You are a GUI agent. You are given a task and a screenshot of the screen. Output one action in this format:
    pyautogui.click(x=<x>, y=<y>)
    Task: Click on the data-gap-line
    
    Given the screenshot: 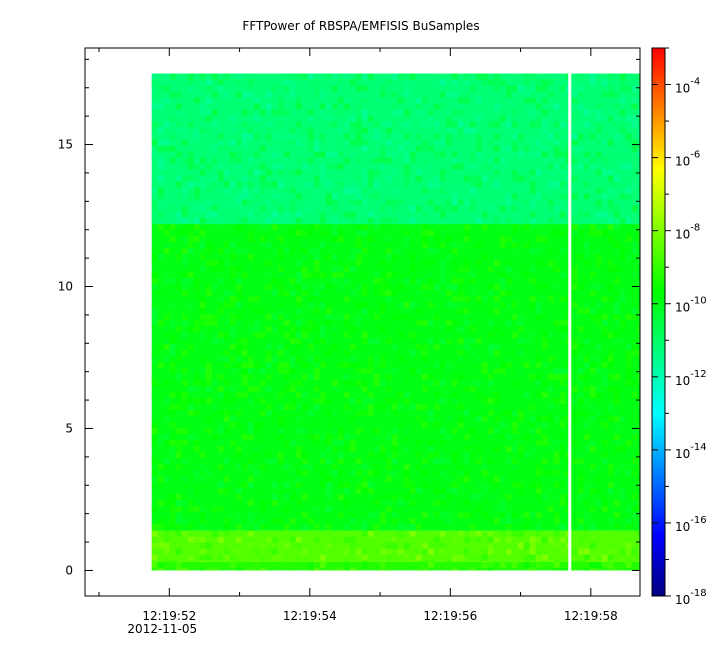 What is the action you would take?
    pyautogui.click(x=570, y=322)
    